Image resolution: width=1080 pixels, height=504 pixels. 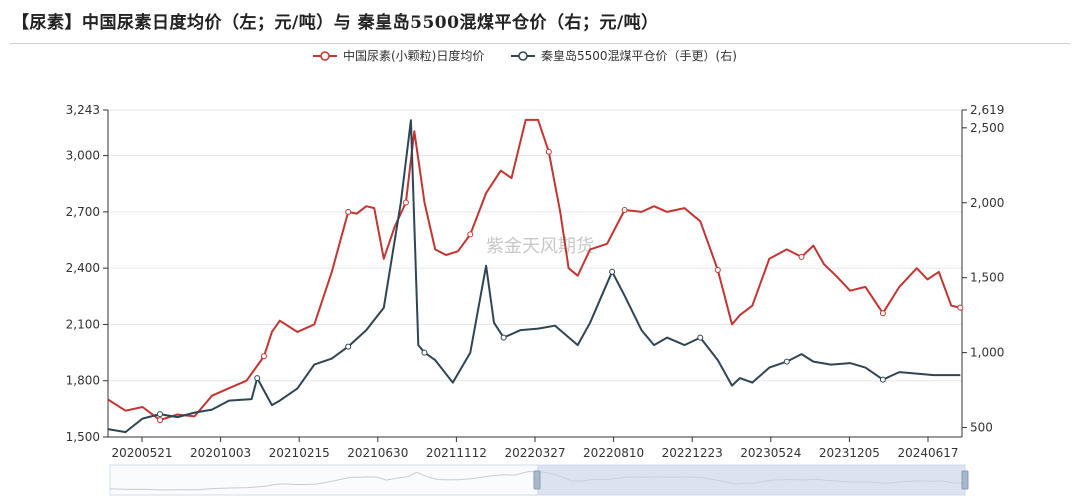 I want to click on tick-label-right: 2,500, so click(x=987, y=128).